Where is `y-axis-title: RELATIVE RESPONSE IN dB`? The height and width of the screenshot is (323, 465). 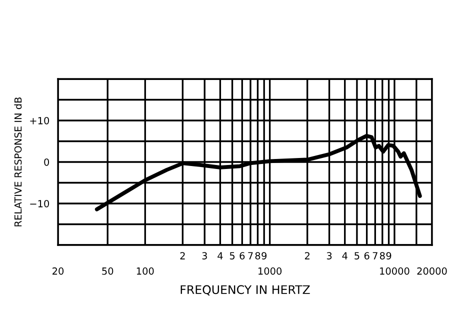
y-axis-title: RELATIVE RESPONSE IN dB is located at coordinates (18, 161).